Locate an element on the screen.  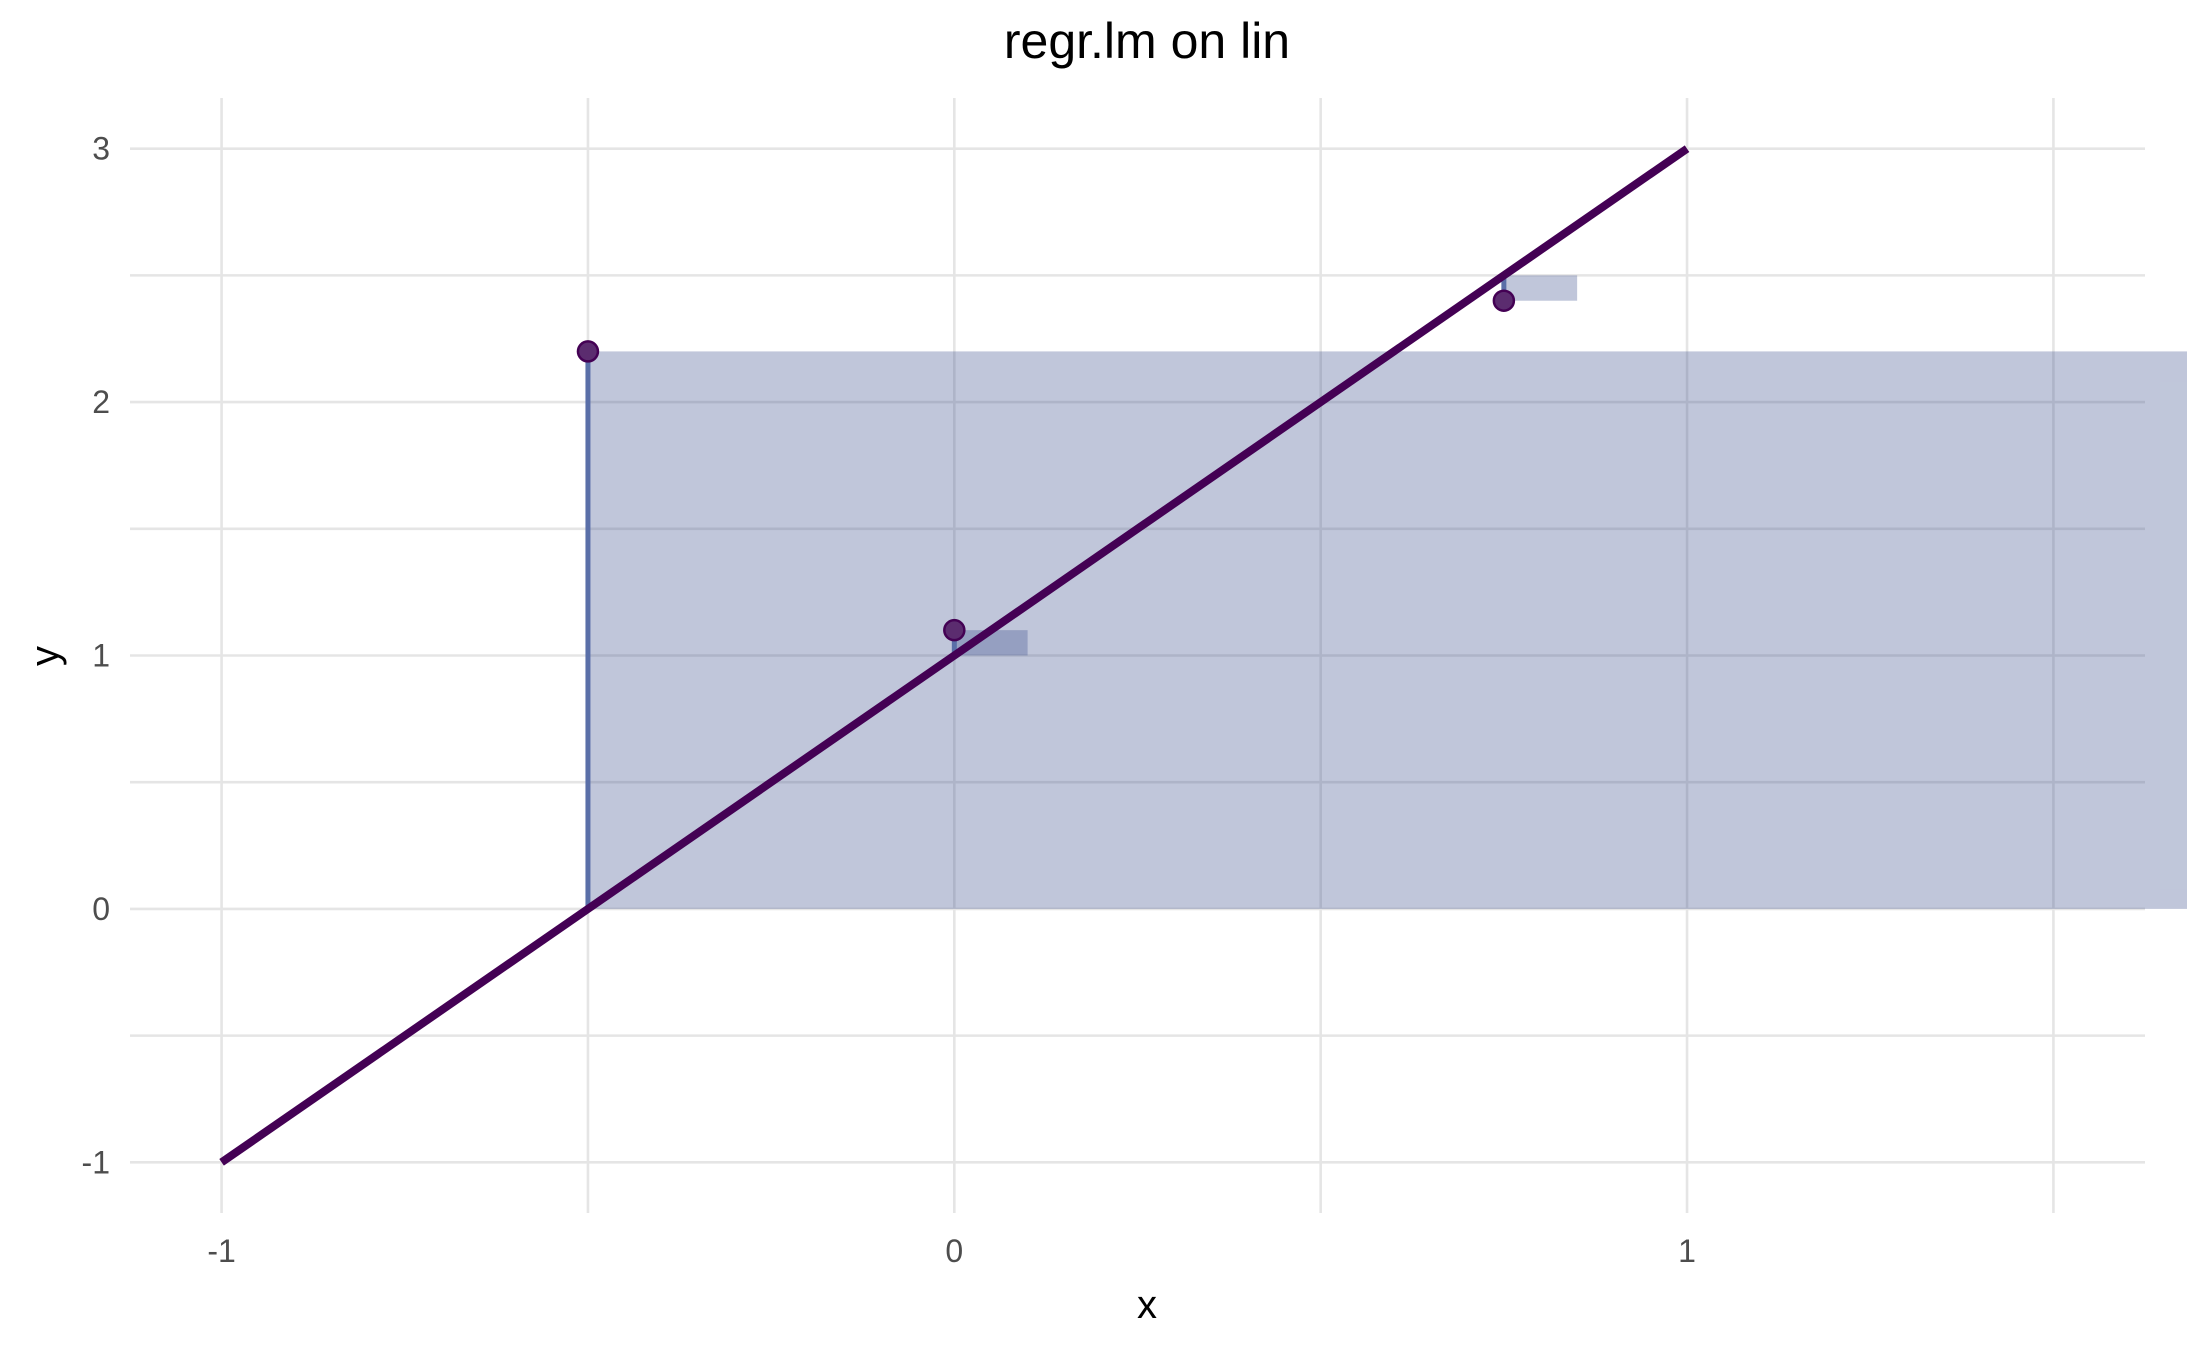
y-axis-title: y is located at coordinates (45, 656).